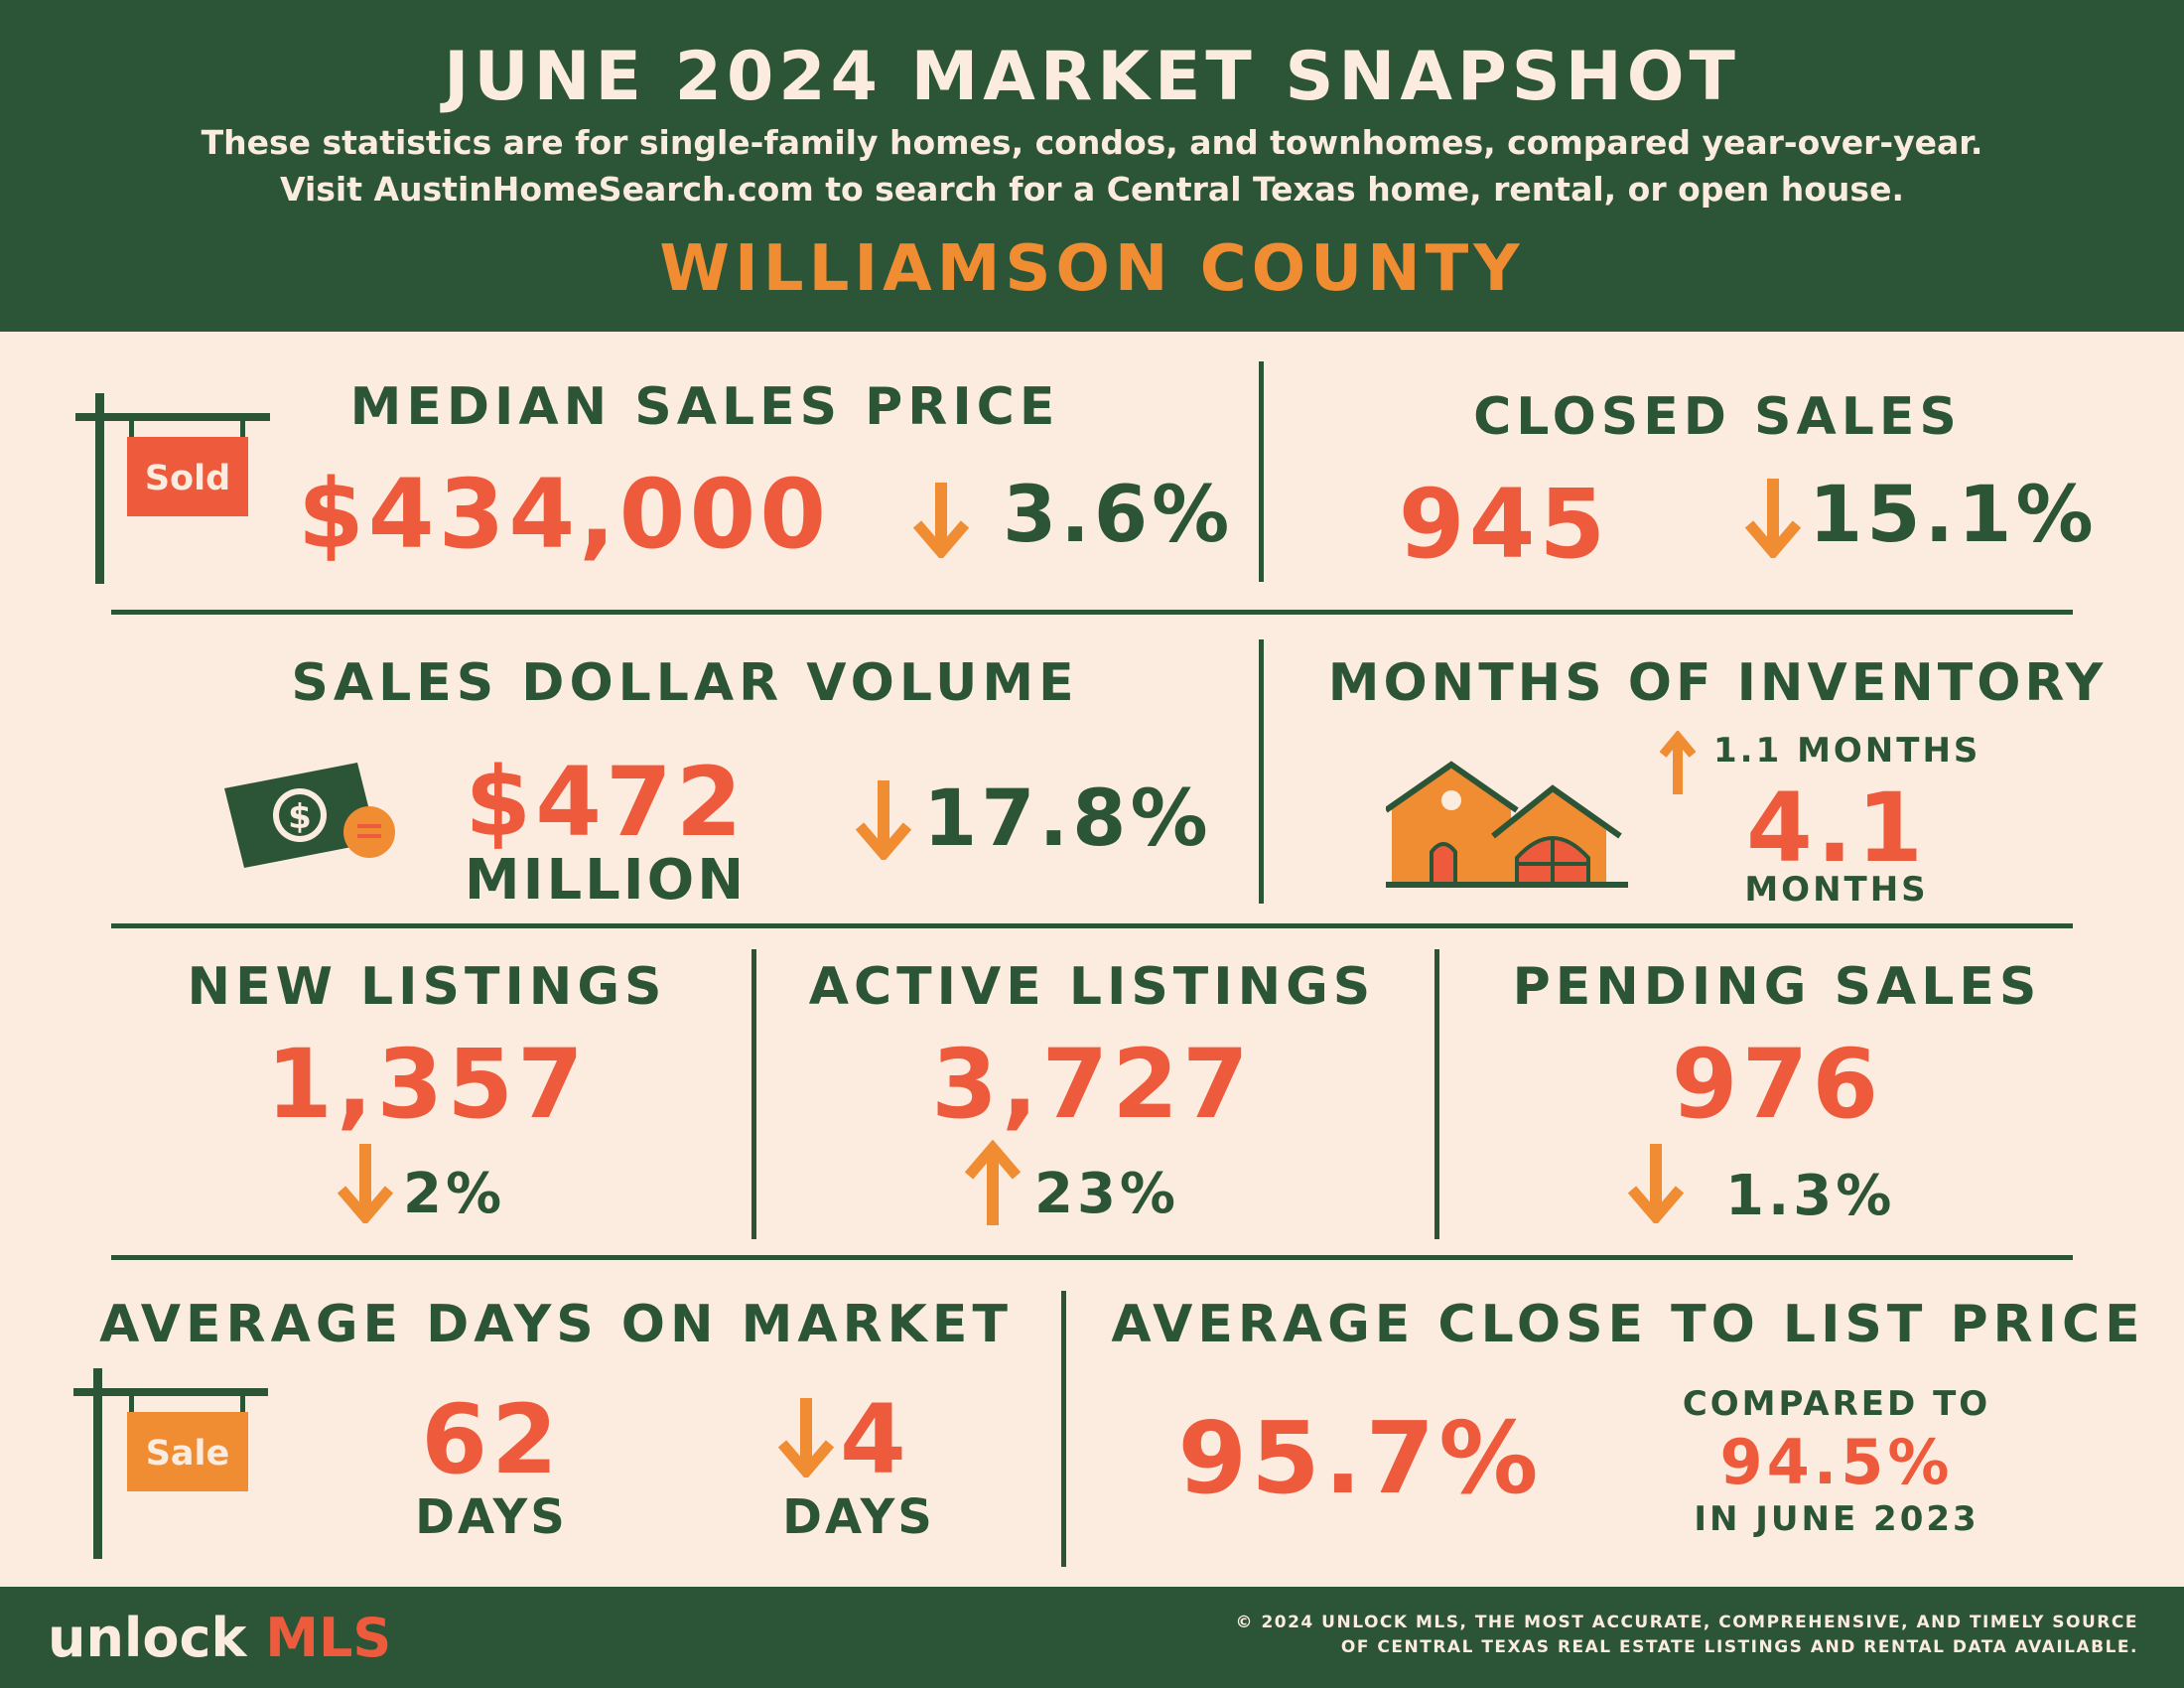 The image size is (2184, 1688). Describe the element at coordinates (1777, 1084) in the screenshot. I see `pending-sales-value: 976` at that location.